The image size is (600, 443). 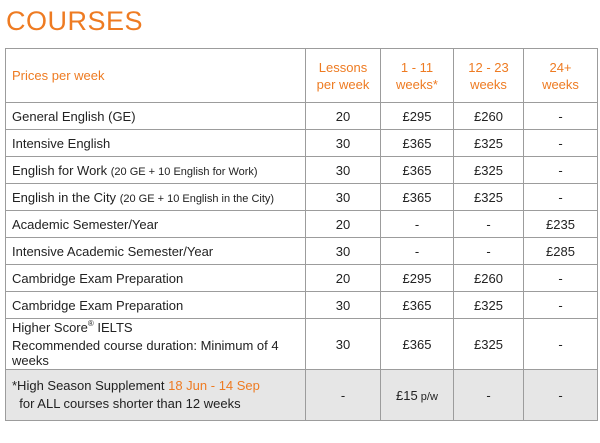 What do you see at coordinates (301, 143) in the screenshot?
I see `table-row: Intensive English 30 £365 £325 -` at bounding box center [301, 143].